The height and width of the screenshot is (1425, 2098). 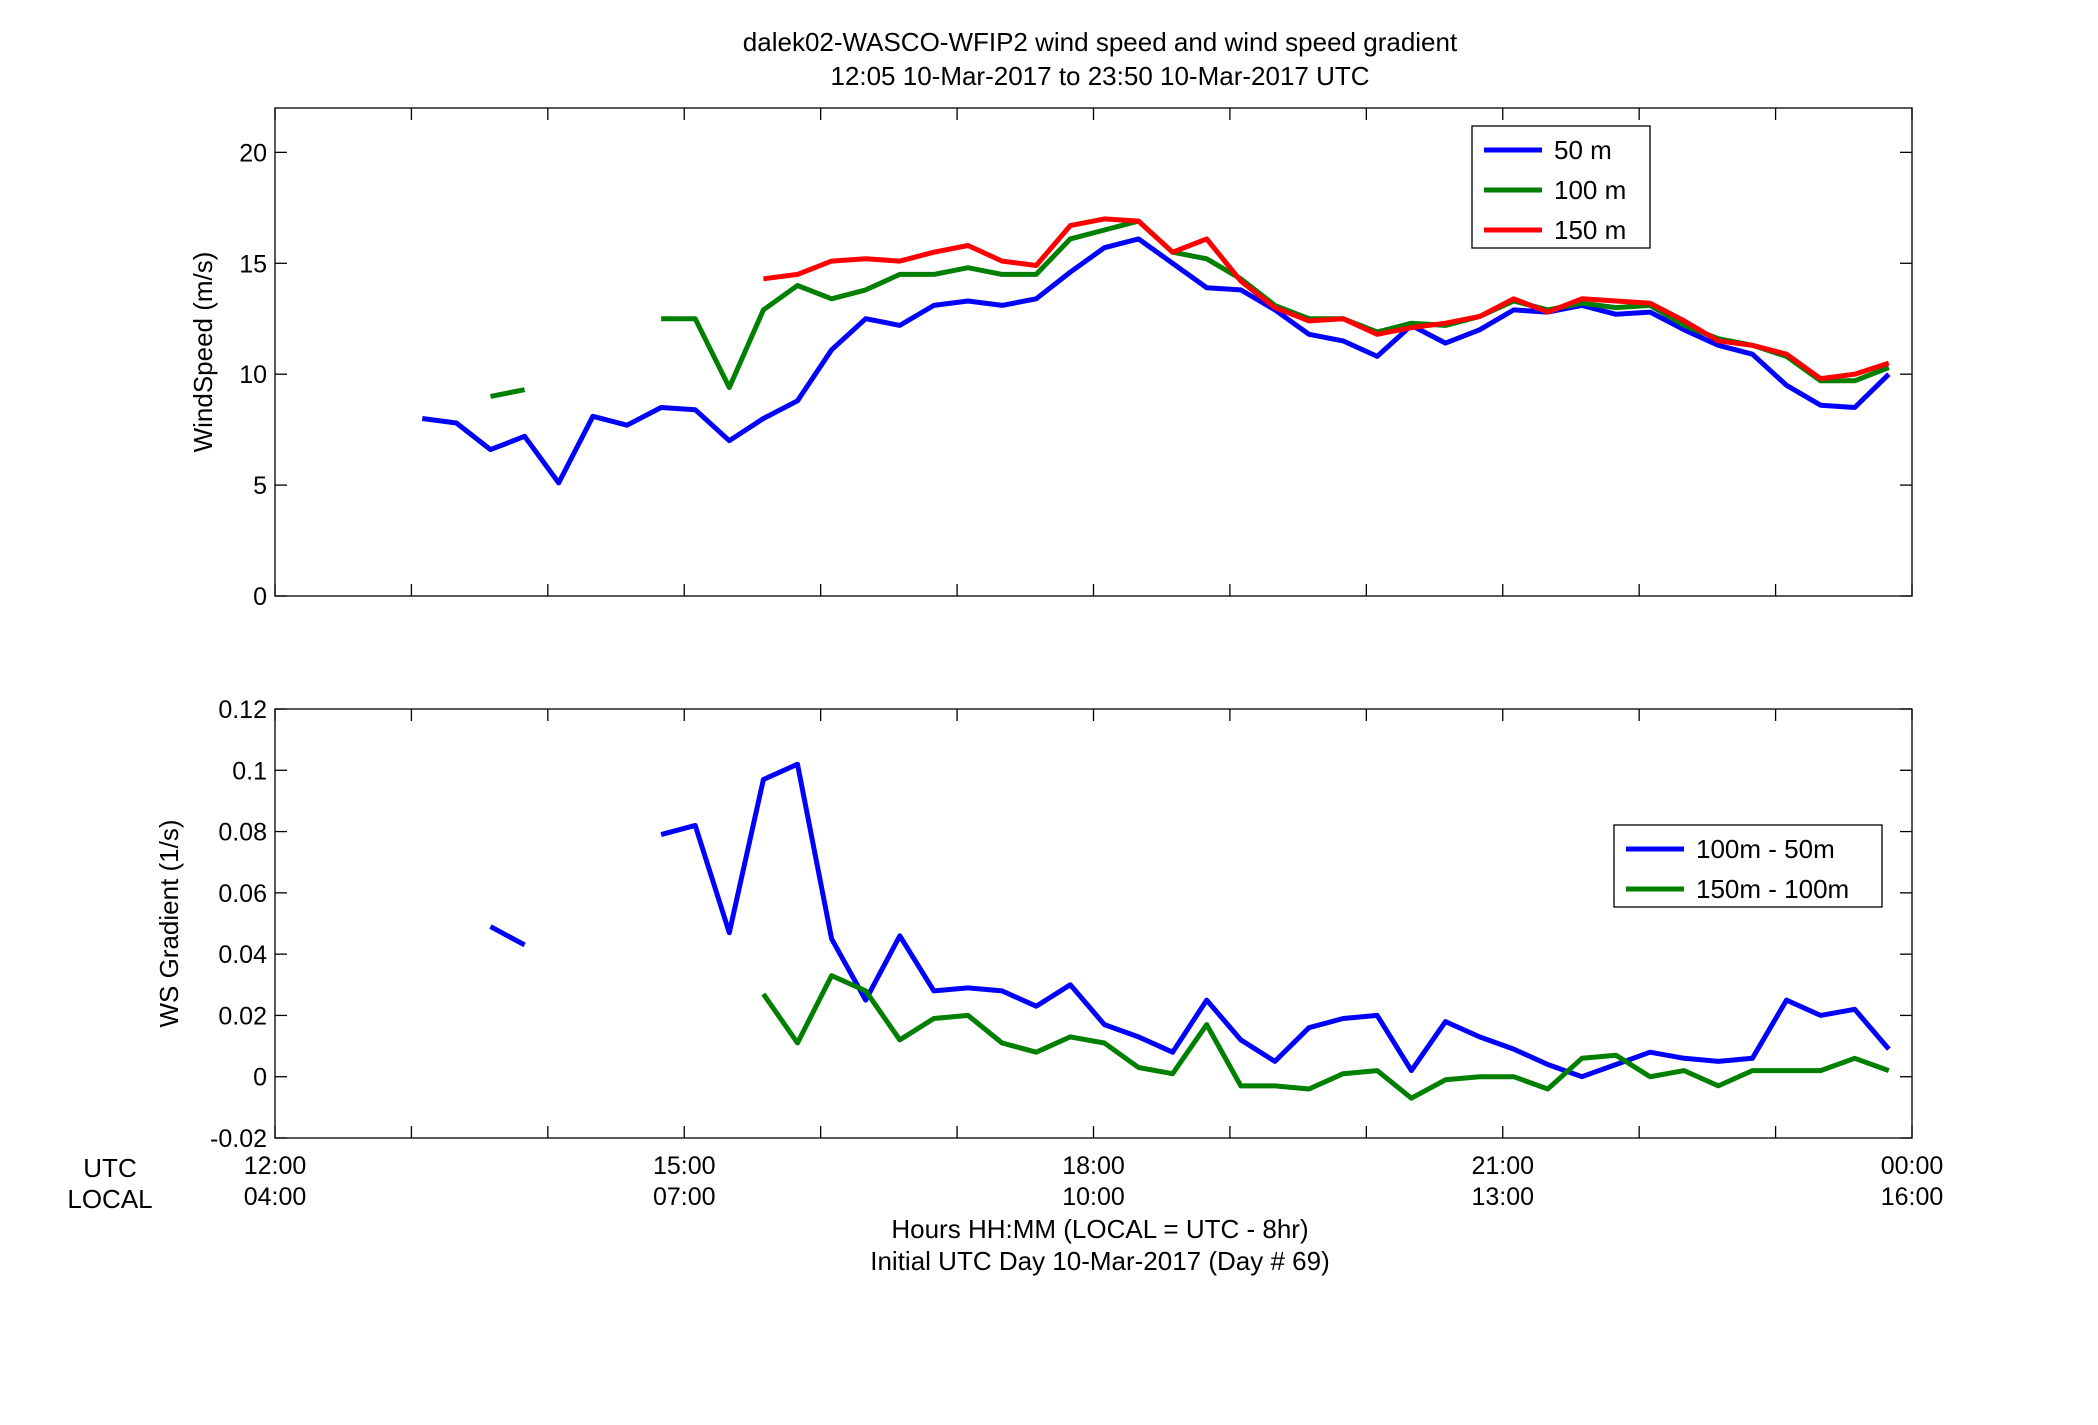 I want to click on x-tick-label-local: 04:00, so click(x=275, y=1197).